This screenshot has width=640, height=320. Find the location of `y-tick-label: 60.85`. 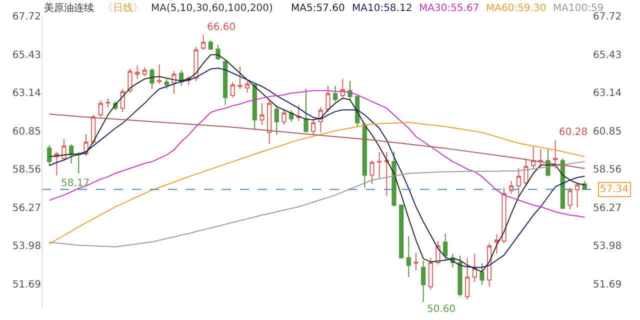

y-tick-label: 60.85 is located at coordinates (26, 132).